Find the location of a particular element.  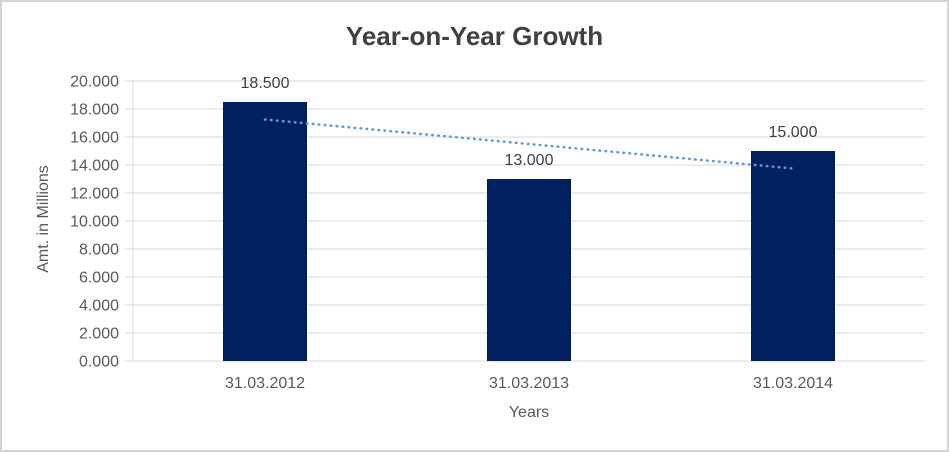

chart-title: Year-on-Year Growth is located at coordinates (474, 36).